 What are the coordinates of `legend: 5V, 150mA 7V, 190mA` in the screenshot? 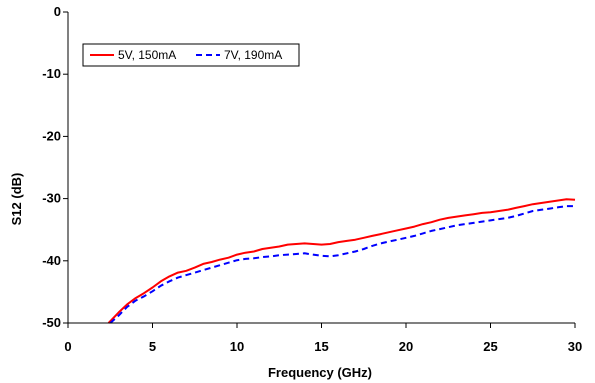 It's located at (191, 55).